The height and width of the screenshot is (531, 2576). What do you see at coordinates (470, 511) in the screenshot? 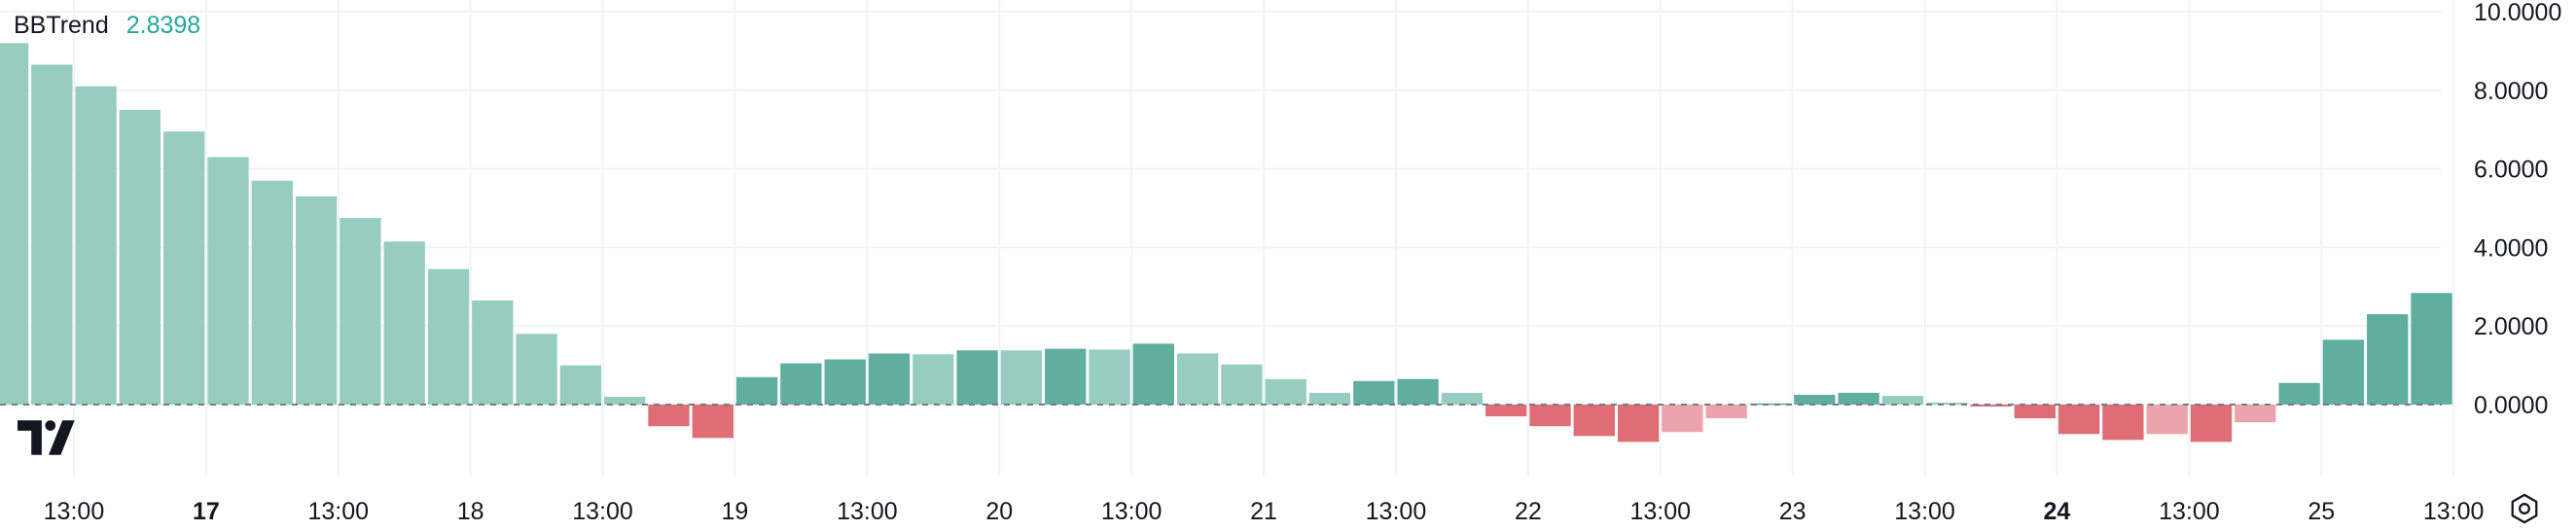
I see `x-tick-label: 18` at bounding box center [470, 511].